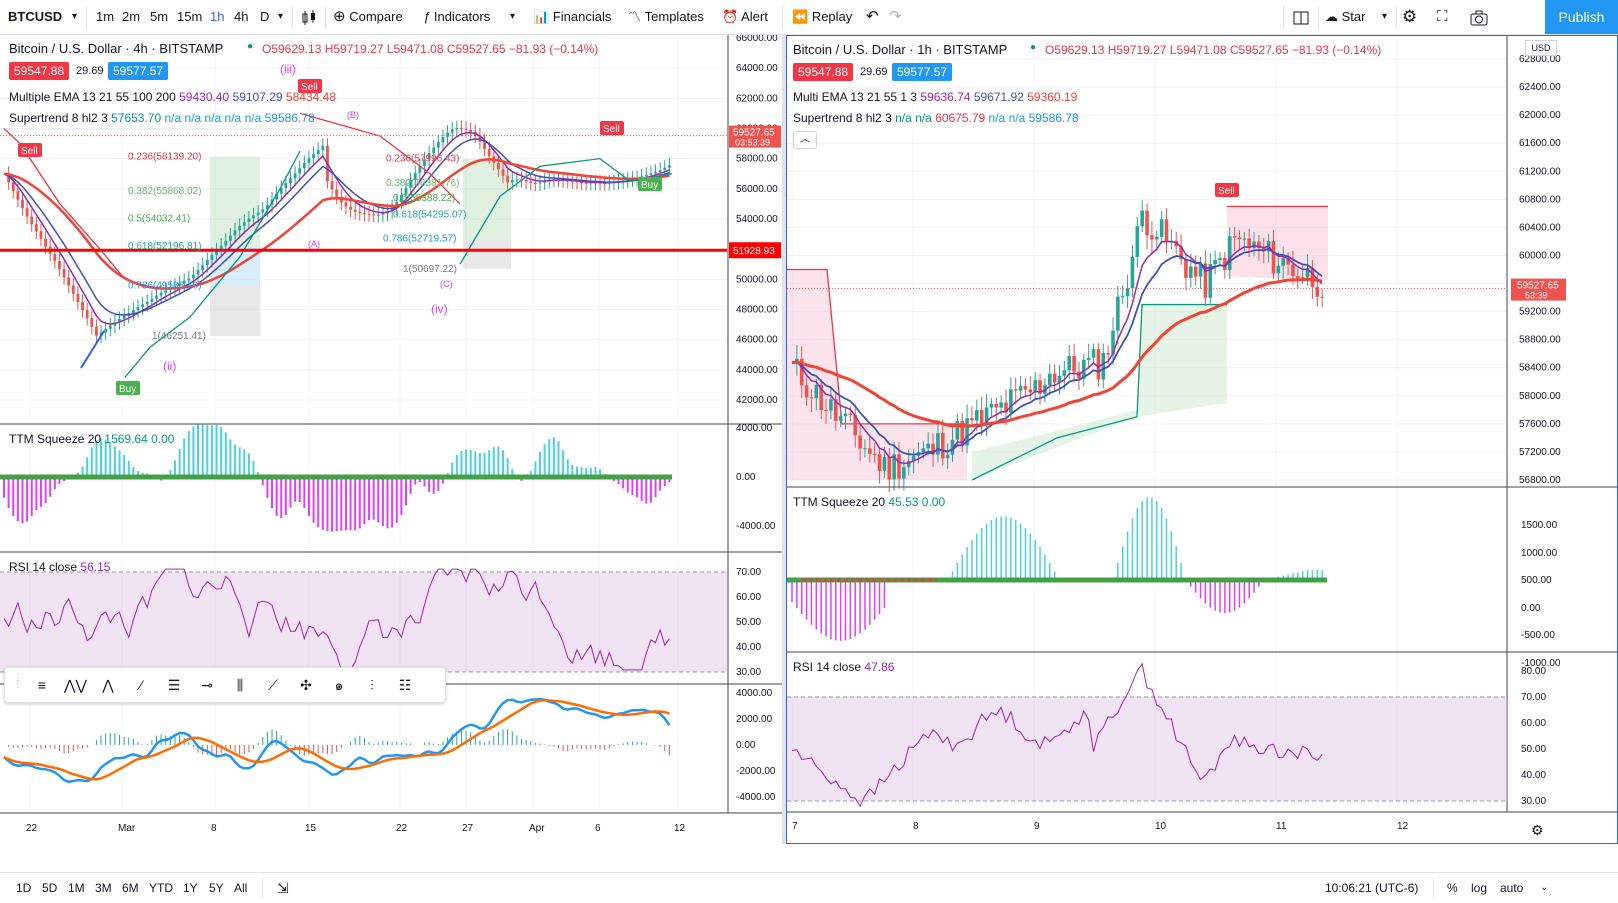  I want to click on horizontal-lines-icon: ≡, so click(42, 685).